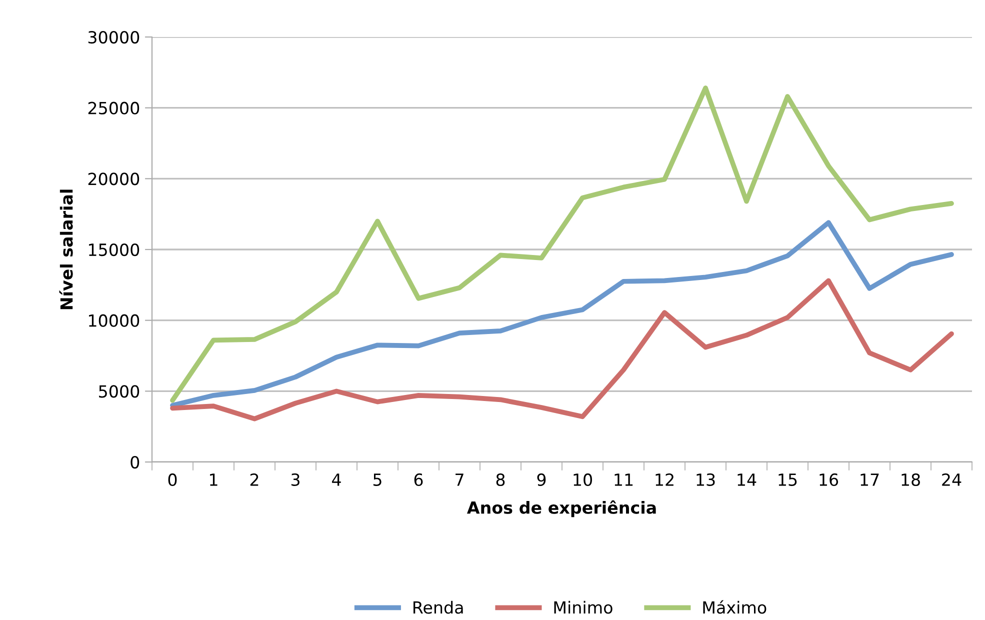 The width and height of the screenshot is (985, 620). I want to click on x-tick-label: 15, so click(787, 480).